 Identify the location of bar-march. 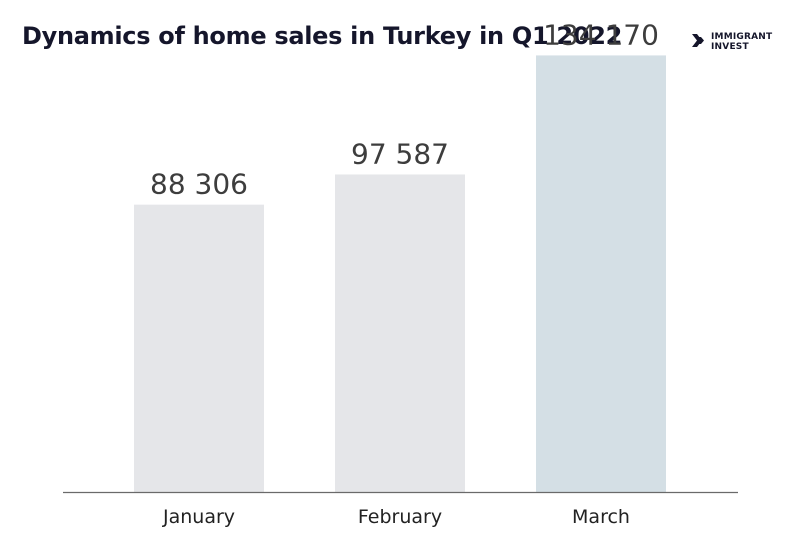
(601, 274).